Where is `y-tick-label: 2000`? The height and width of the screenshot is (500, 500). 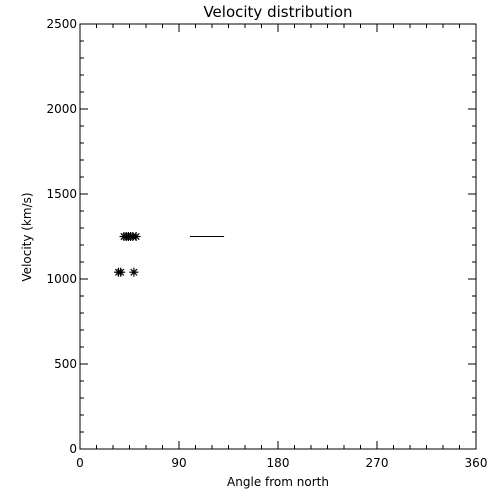 y-tick-label: 2000 is located at coordinates (61, 109).